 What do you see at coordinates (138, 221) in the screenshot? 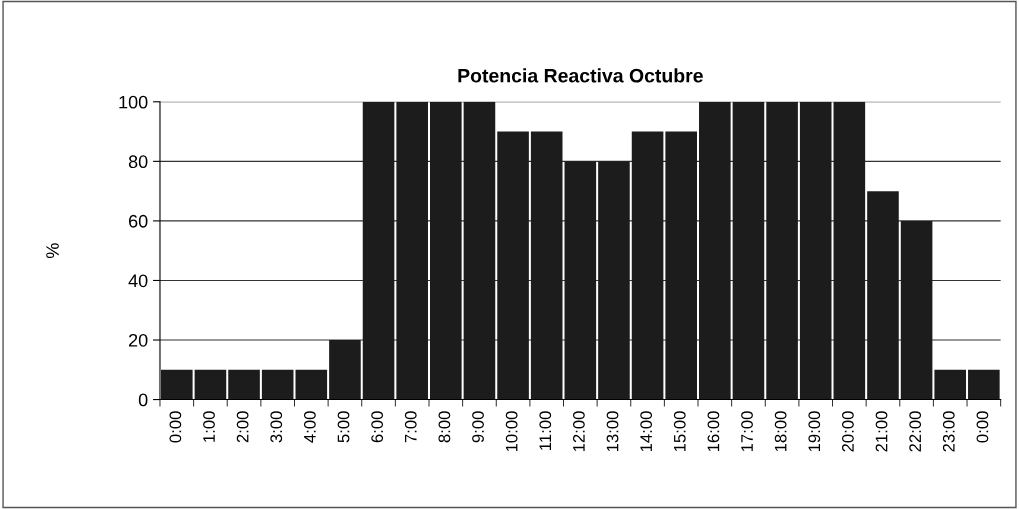
I see `y-tick-label: 60` at bounding box center [138, 221].